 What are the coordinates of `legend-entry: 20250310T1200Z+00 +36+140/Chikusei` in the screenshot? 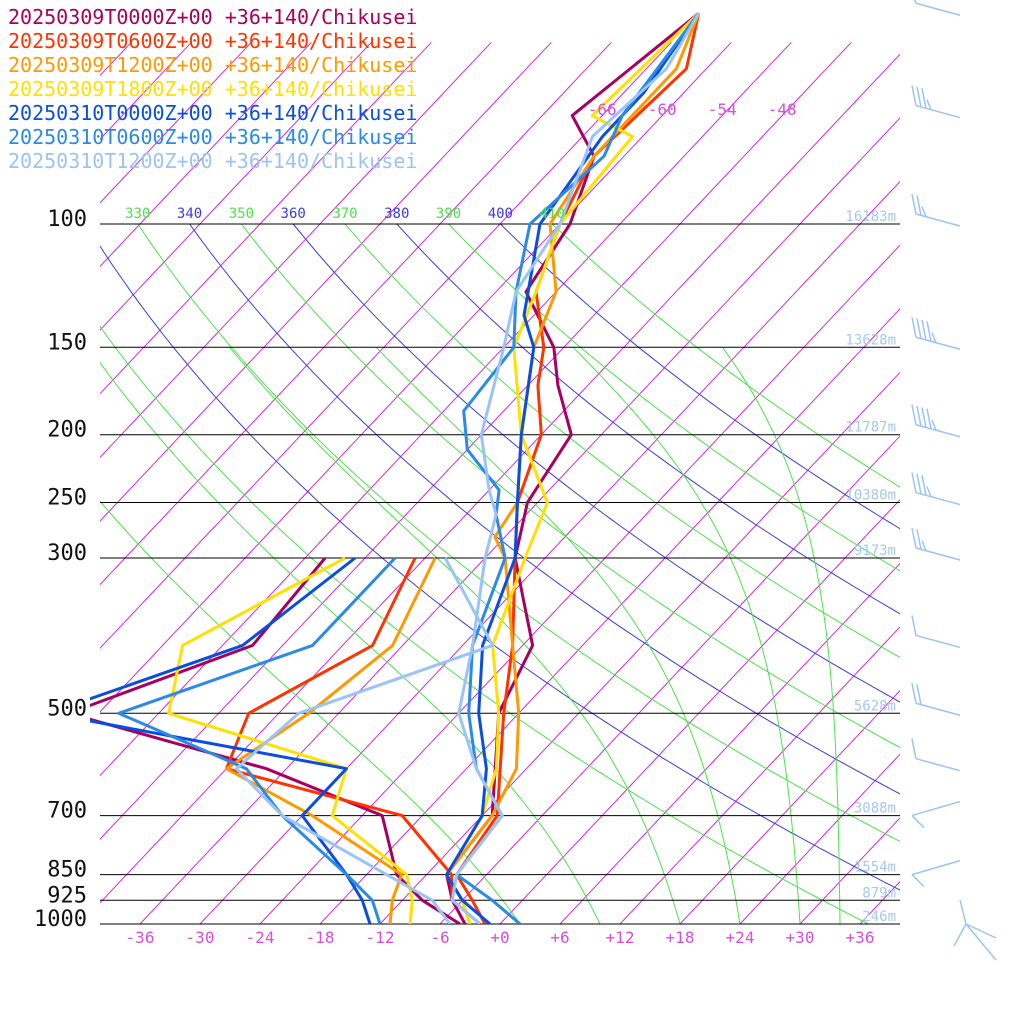 It's located at (212, 161).